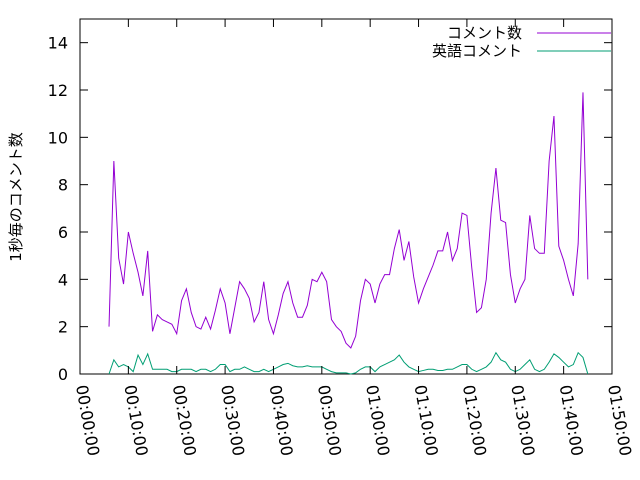 The height and width of the screenshot is (480, 640). What do you see at coordinates (63, 327) in the screenshot?
I see `y-tick-label: 2` at bounding box center [63, 327].